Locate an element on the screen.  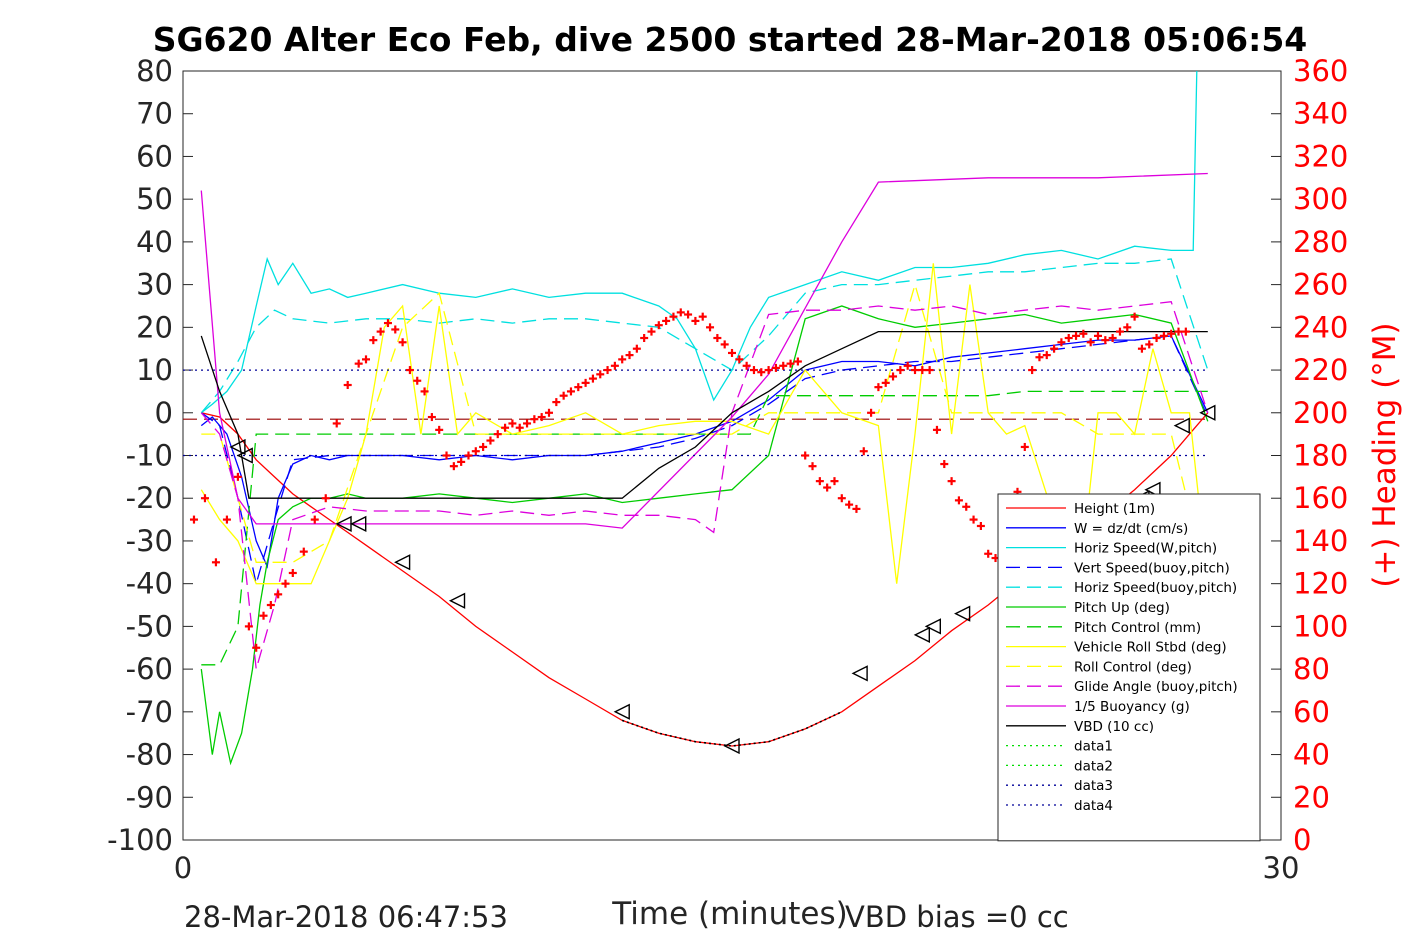
right-tick-label: 240 is located at coordinates (1320, 327).